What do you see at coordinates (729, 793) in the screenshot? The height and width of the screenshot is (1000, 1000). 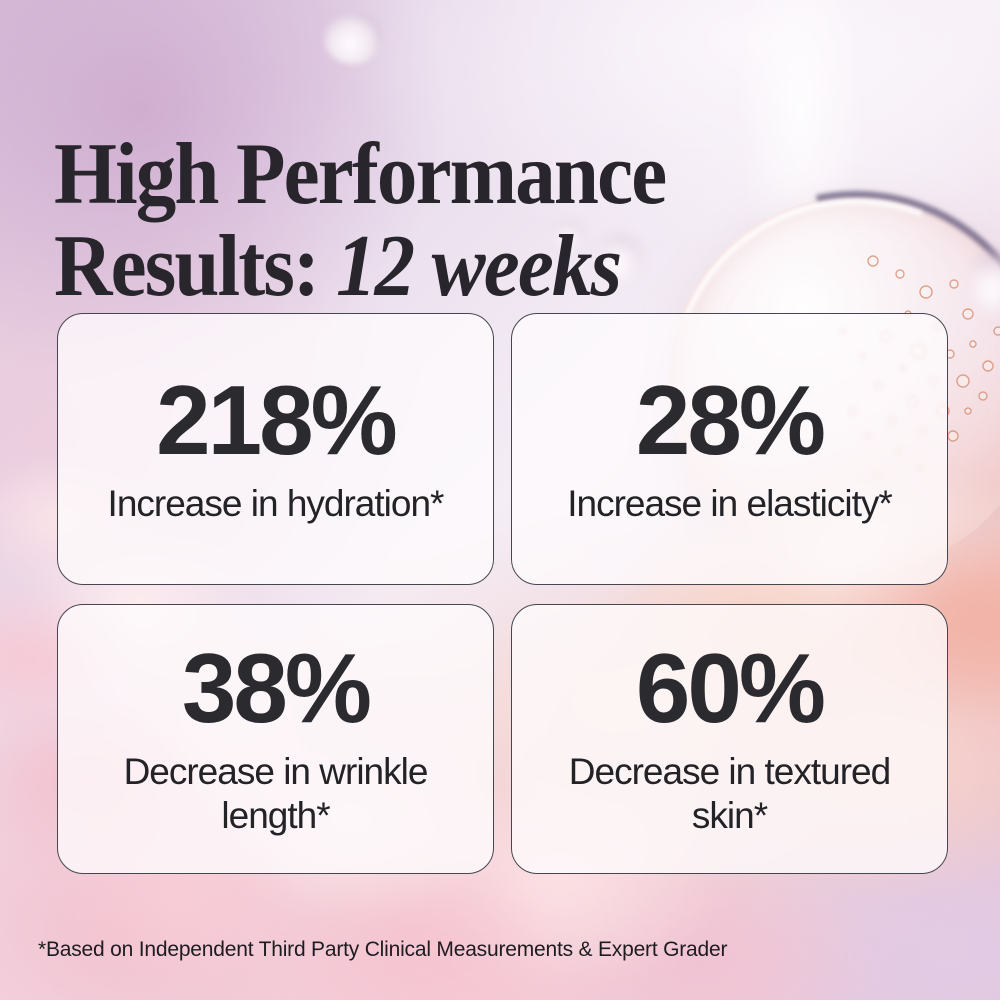 I see `stat-label: Decrease in textured skin*` at bounding box center [729, 793].